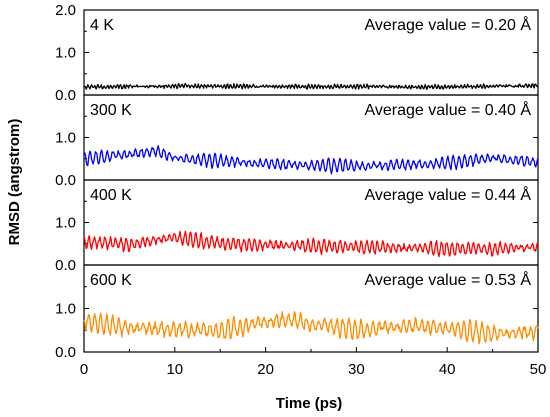  What do you see at coordinates (65, 10) in the screenshot?
I see `y-tick-label: 2.0` at bounding box center [65, 10].